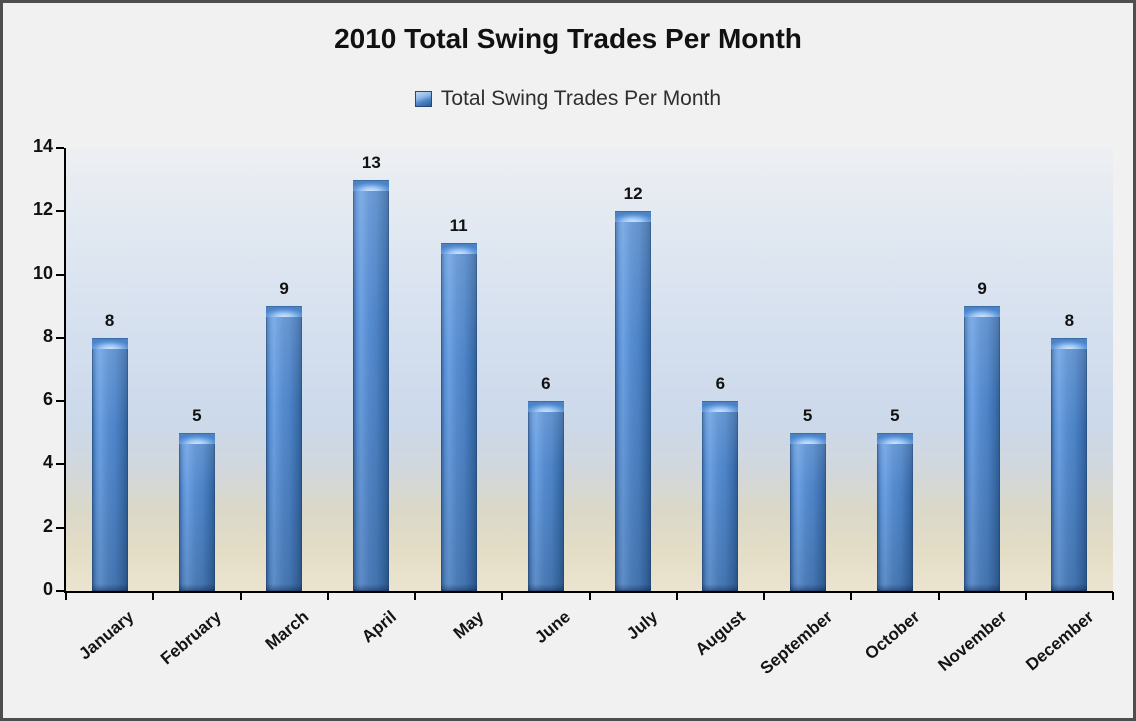 This screenshot has height=721, width=1136. Describe the element at coordinates (642, 625) in the screenshot. I see `x-axis-category-label-july: July` at that location.